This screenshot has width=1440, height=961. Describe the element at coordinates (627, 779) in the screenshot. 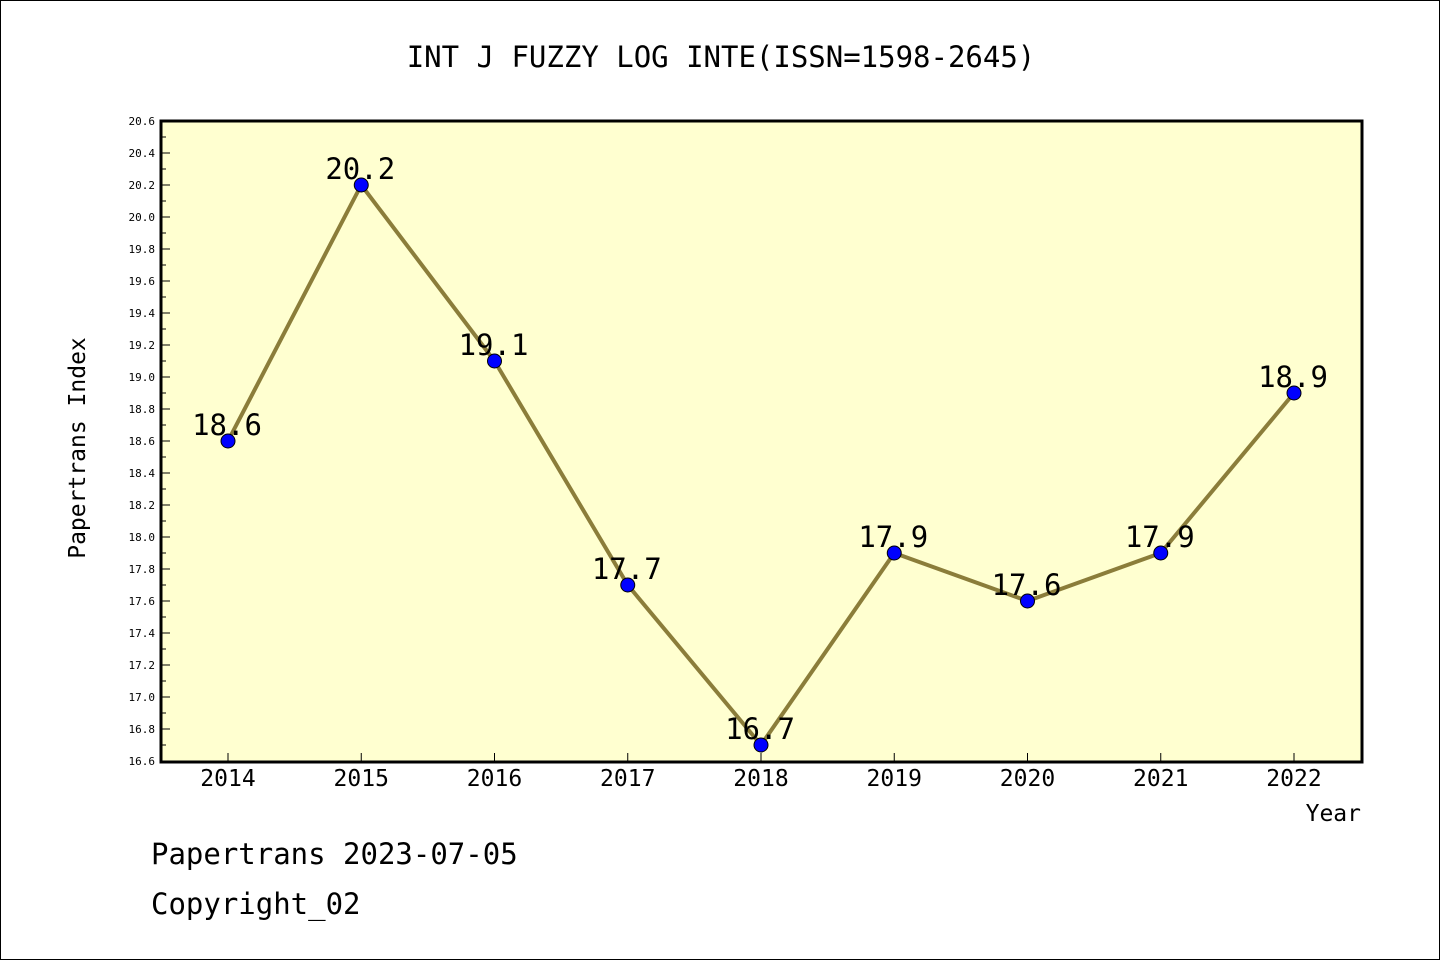

I see `x-tick-label: 2017` at that location.